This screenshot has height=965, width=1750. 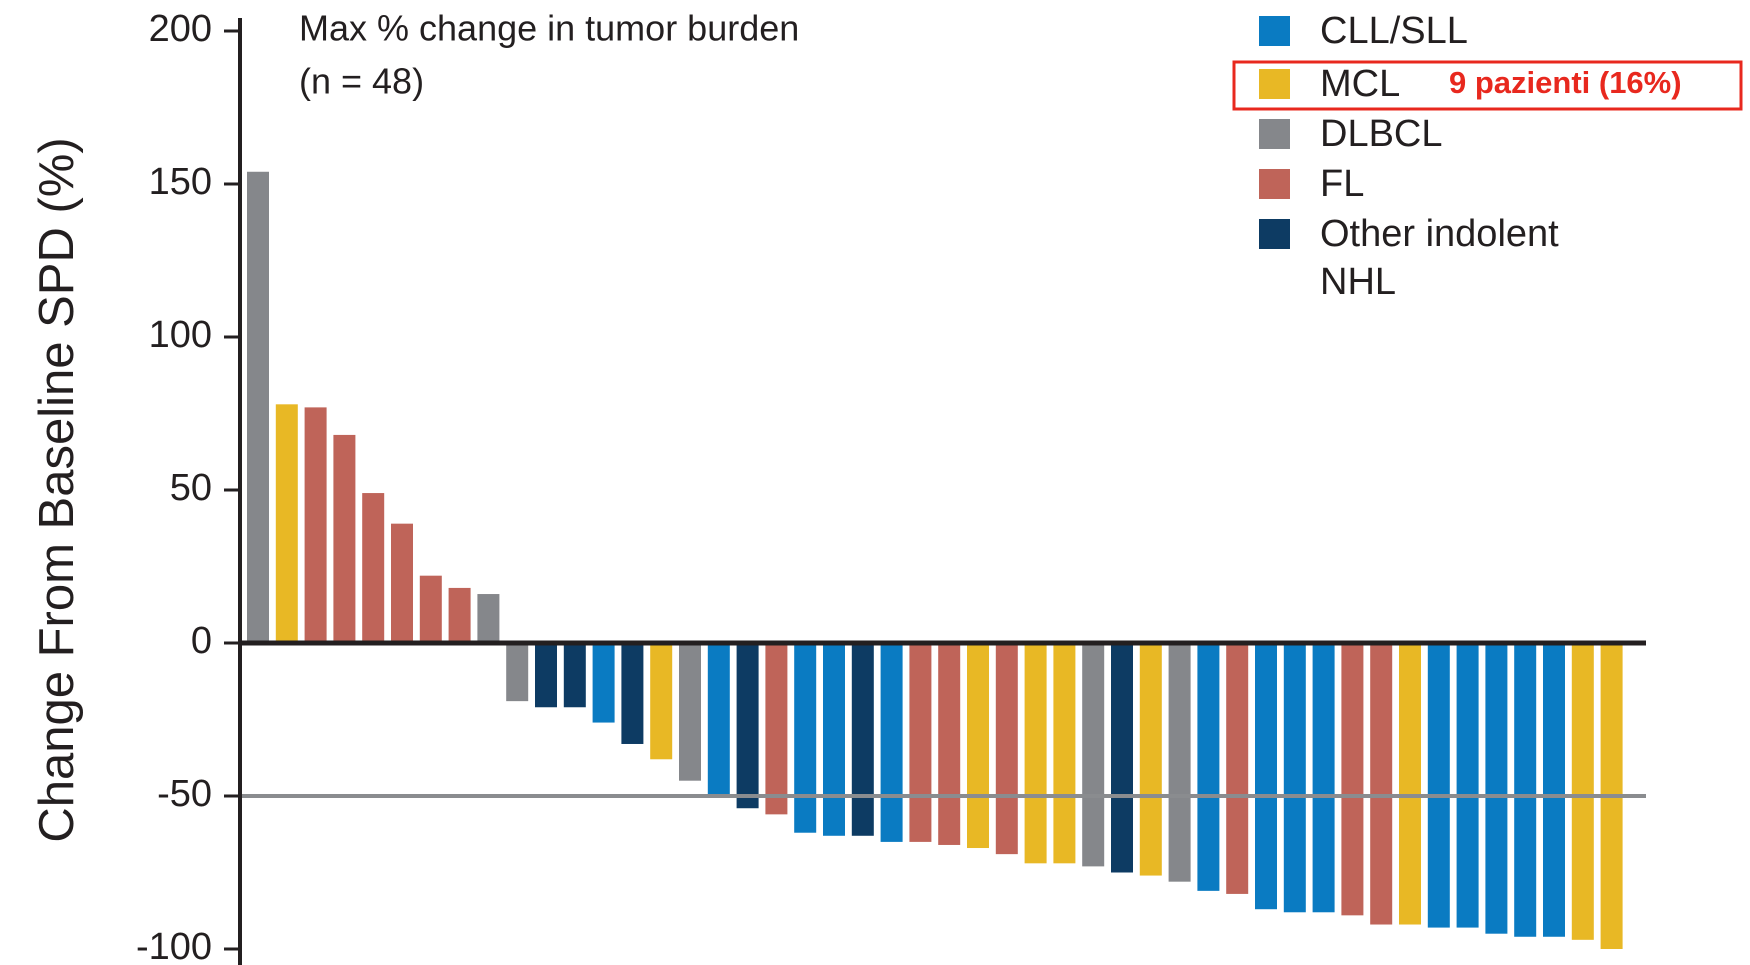 What do you see at coordinates (184, 794) in the screenshot?
I see `y-tick-label: -50` at bounding box center [184, 794].